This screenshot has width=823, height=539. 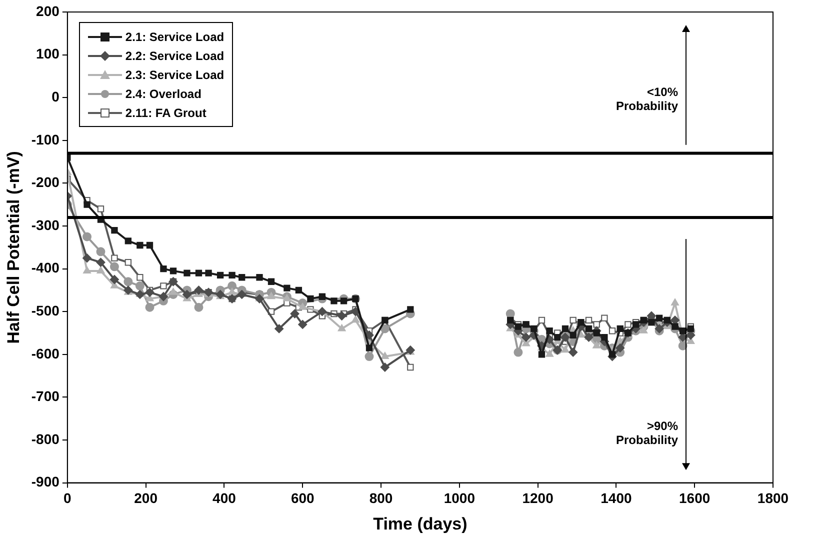 What do you see at coordinates (460, 498) in the screenshot?
I see `x-tick-label: 1000` at bounding box center [460, 498].